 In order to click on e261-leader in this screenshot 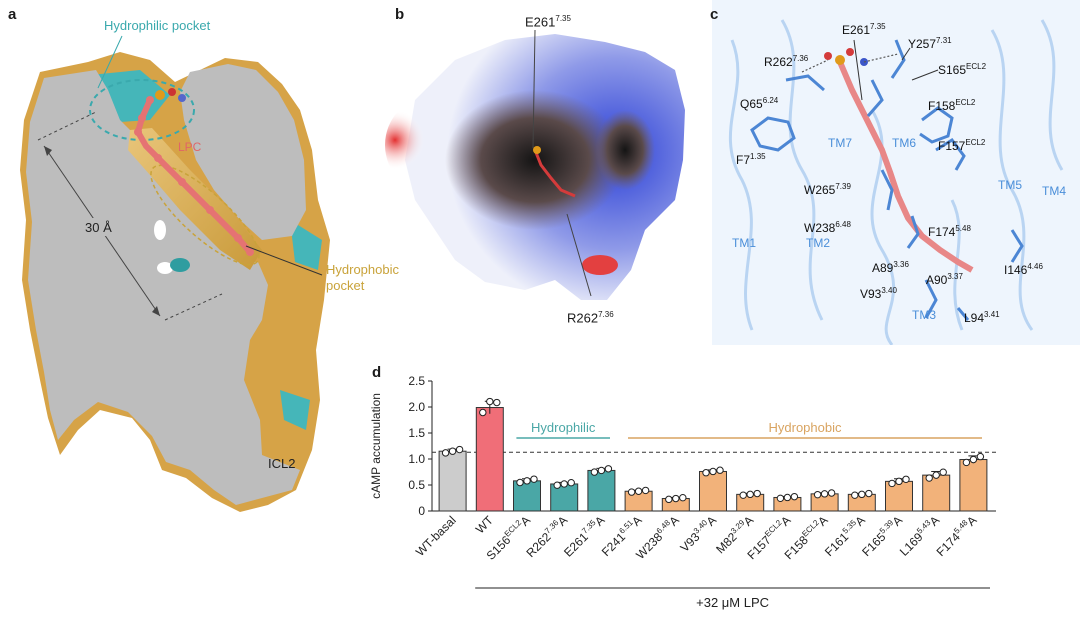, I will do `click(534, 89)`.